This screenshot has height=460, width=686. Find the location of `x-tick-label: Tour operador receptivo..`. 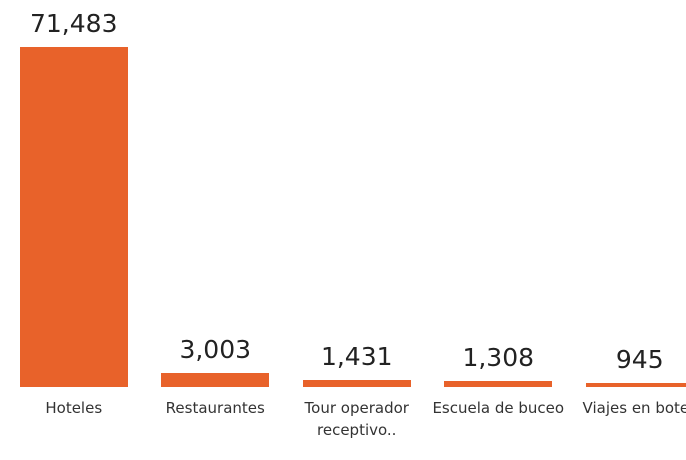

x-tick-label: Tour operador receptivo.. is located at coordinates (356, 419).